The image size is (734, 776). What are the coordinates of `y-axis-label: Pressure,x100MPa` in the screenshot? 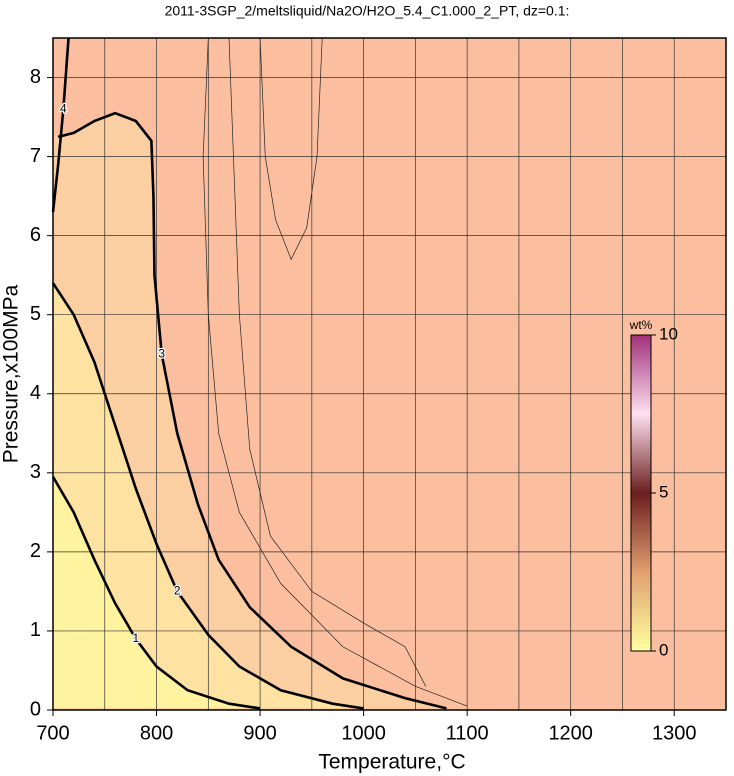 It's located at (11, 373).